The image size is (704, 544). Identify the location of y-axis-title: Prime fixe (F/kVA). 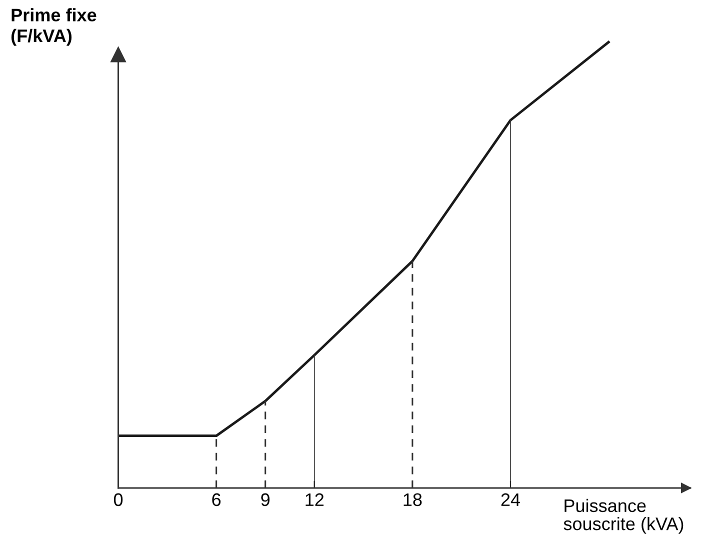
(53, 27).